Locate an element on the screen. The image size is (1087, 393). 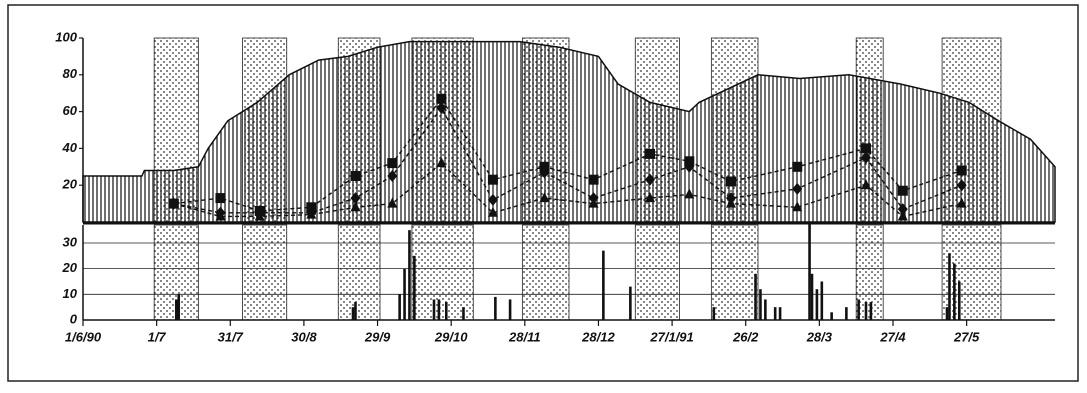
x-tick-label: 29/10 is located at coordinates (451, 336).